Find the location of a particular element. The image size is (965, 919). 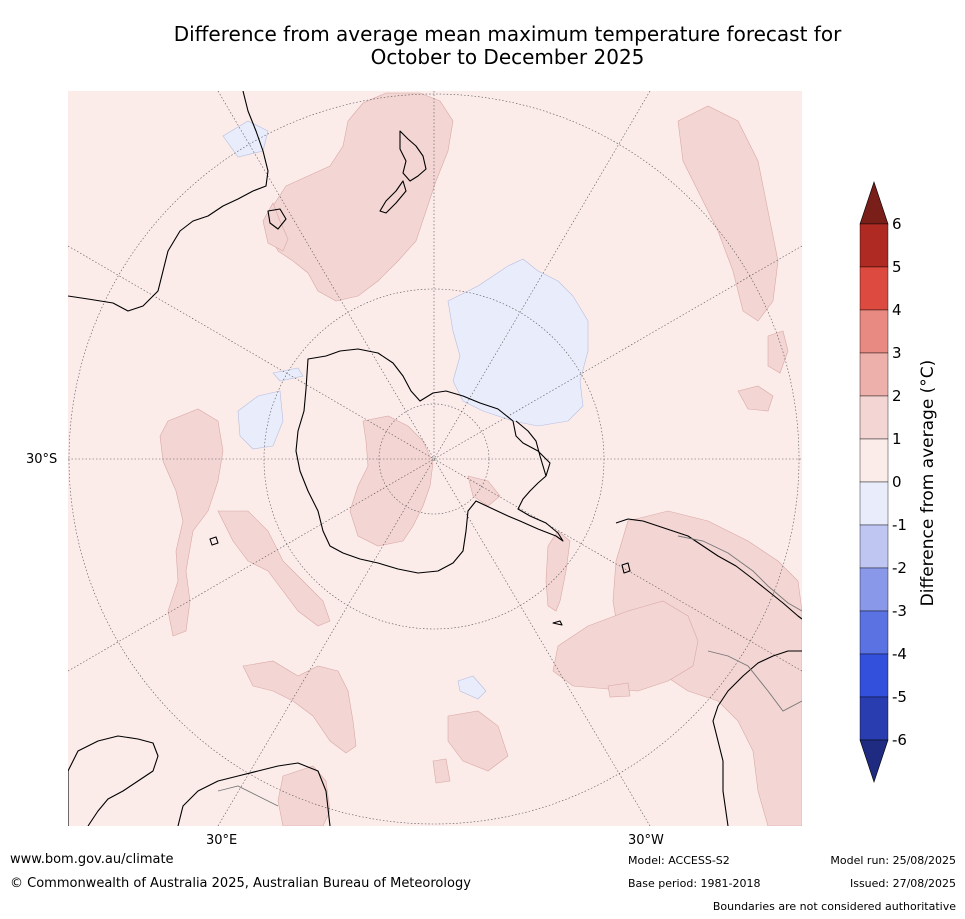

meridian-30e is located at coordinates (326, 642).